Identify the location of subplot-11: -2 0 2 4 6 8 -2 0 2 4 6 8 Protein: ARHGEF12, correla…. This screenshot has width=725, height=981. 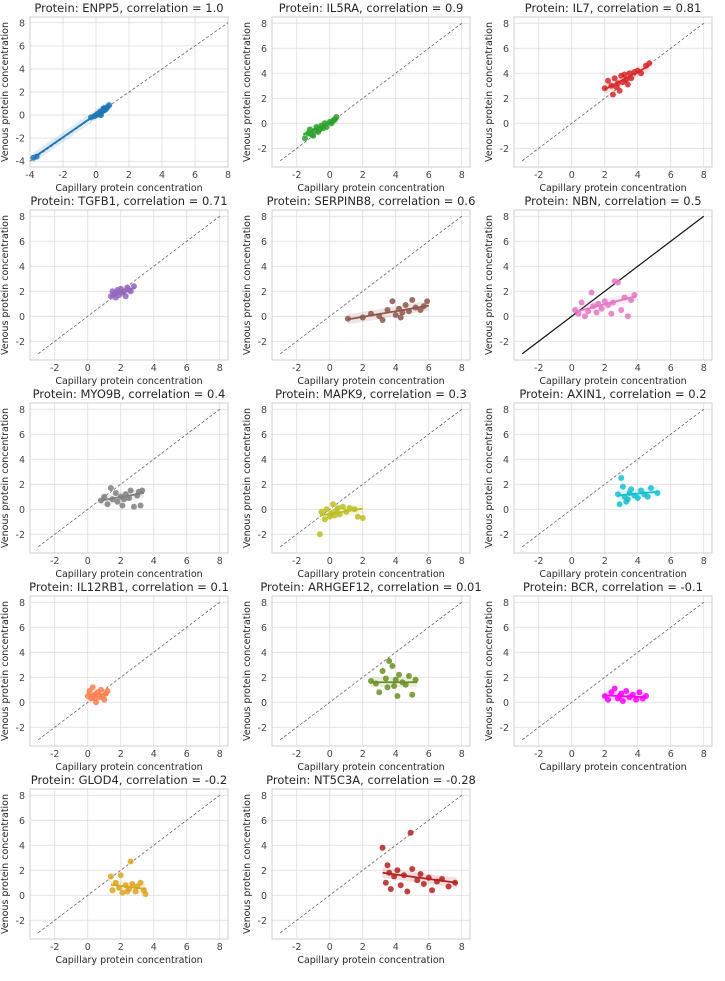
(362, 676).